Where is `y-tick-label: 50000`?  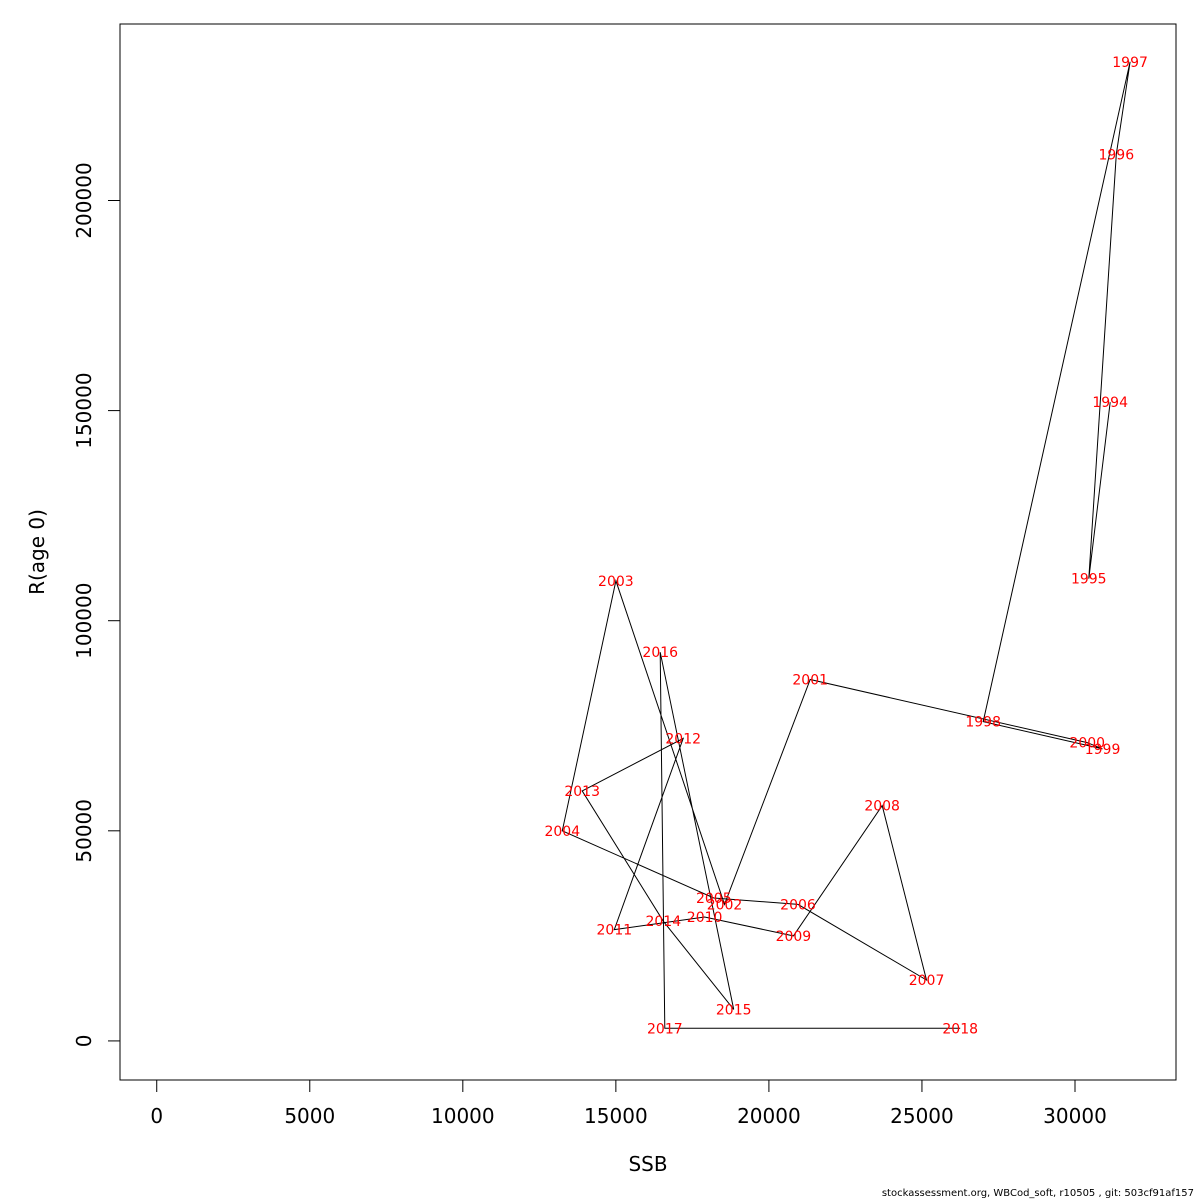 y-tick-label: 50000 is located at coordinates (84, 831).